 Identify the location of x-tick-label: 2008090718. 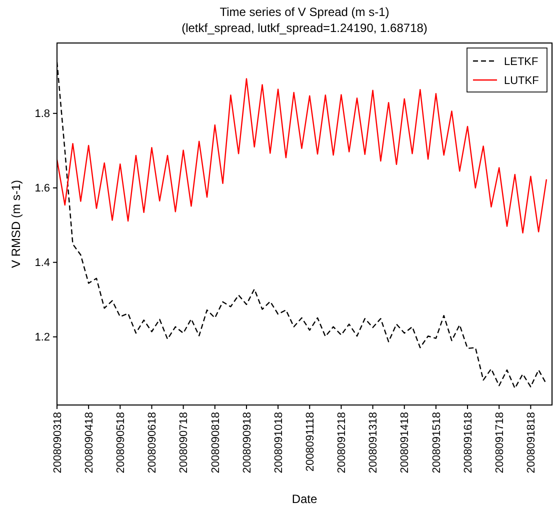
(184, 443).